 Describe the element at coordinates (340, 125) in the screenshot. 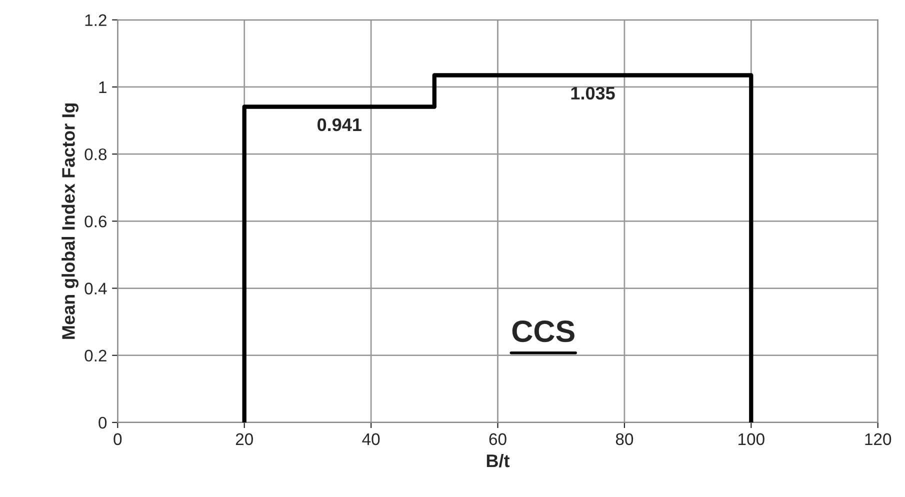

I see `annotation: 0.941` at that location.